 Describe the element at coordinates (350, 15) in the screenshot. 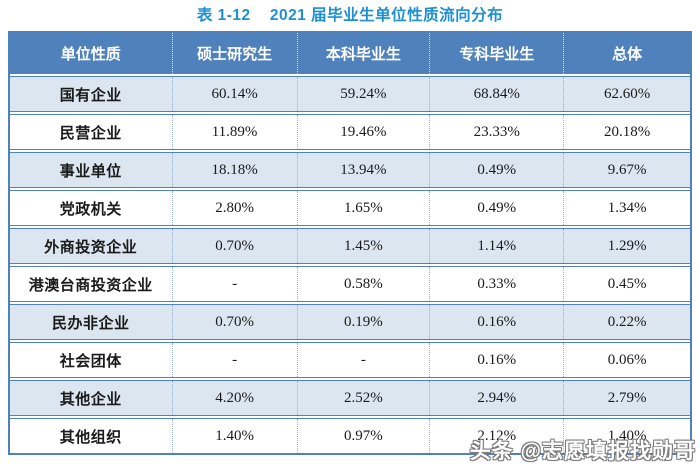

I see `table-title: 表 1-12 2021 届毕业生单位性质流向分布` at that location.